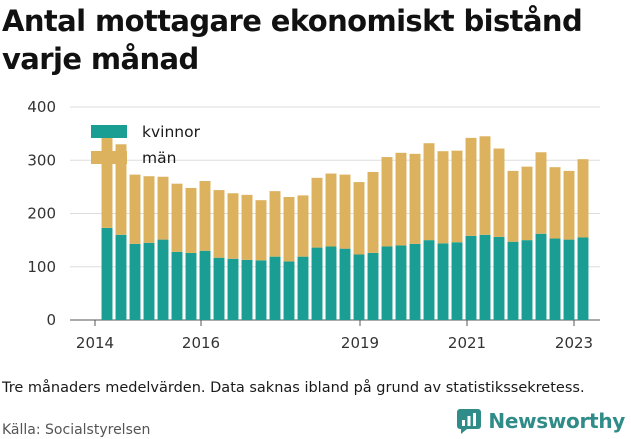  What do you see at coordinates (334, 336) in the screenshot?
I see `x-axis: 2014 2016 2019 2021 2023` at bounding box center [334, 336].